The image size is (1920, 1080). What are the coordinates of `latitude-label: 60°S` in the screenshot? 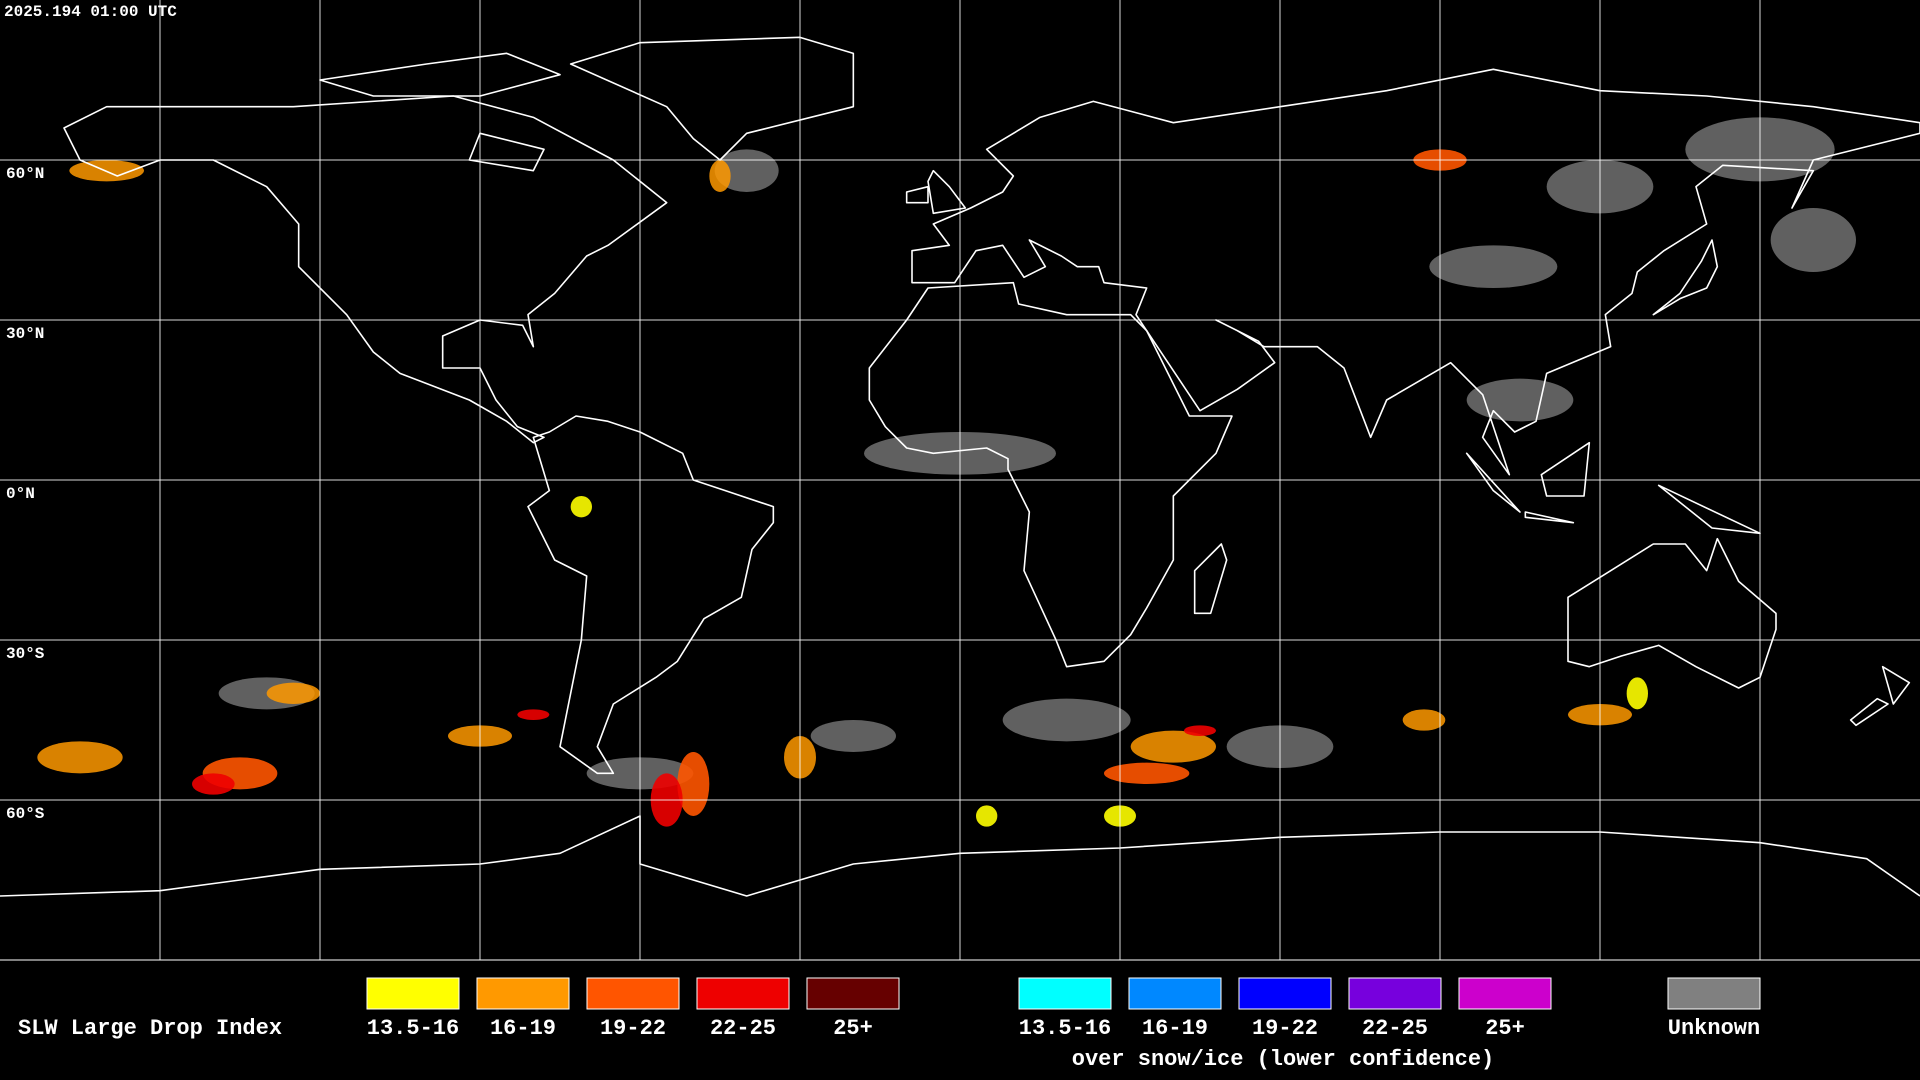 It's located at (25, 814).